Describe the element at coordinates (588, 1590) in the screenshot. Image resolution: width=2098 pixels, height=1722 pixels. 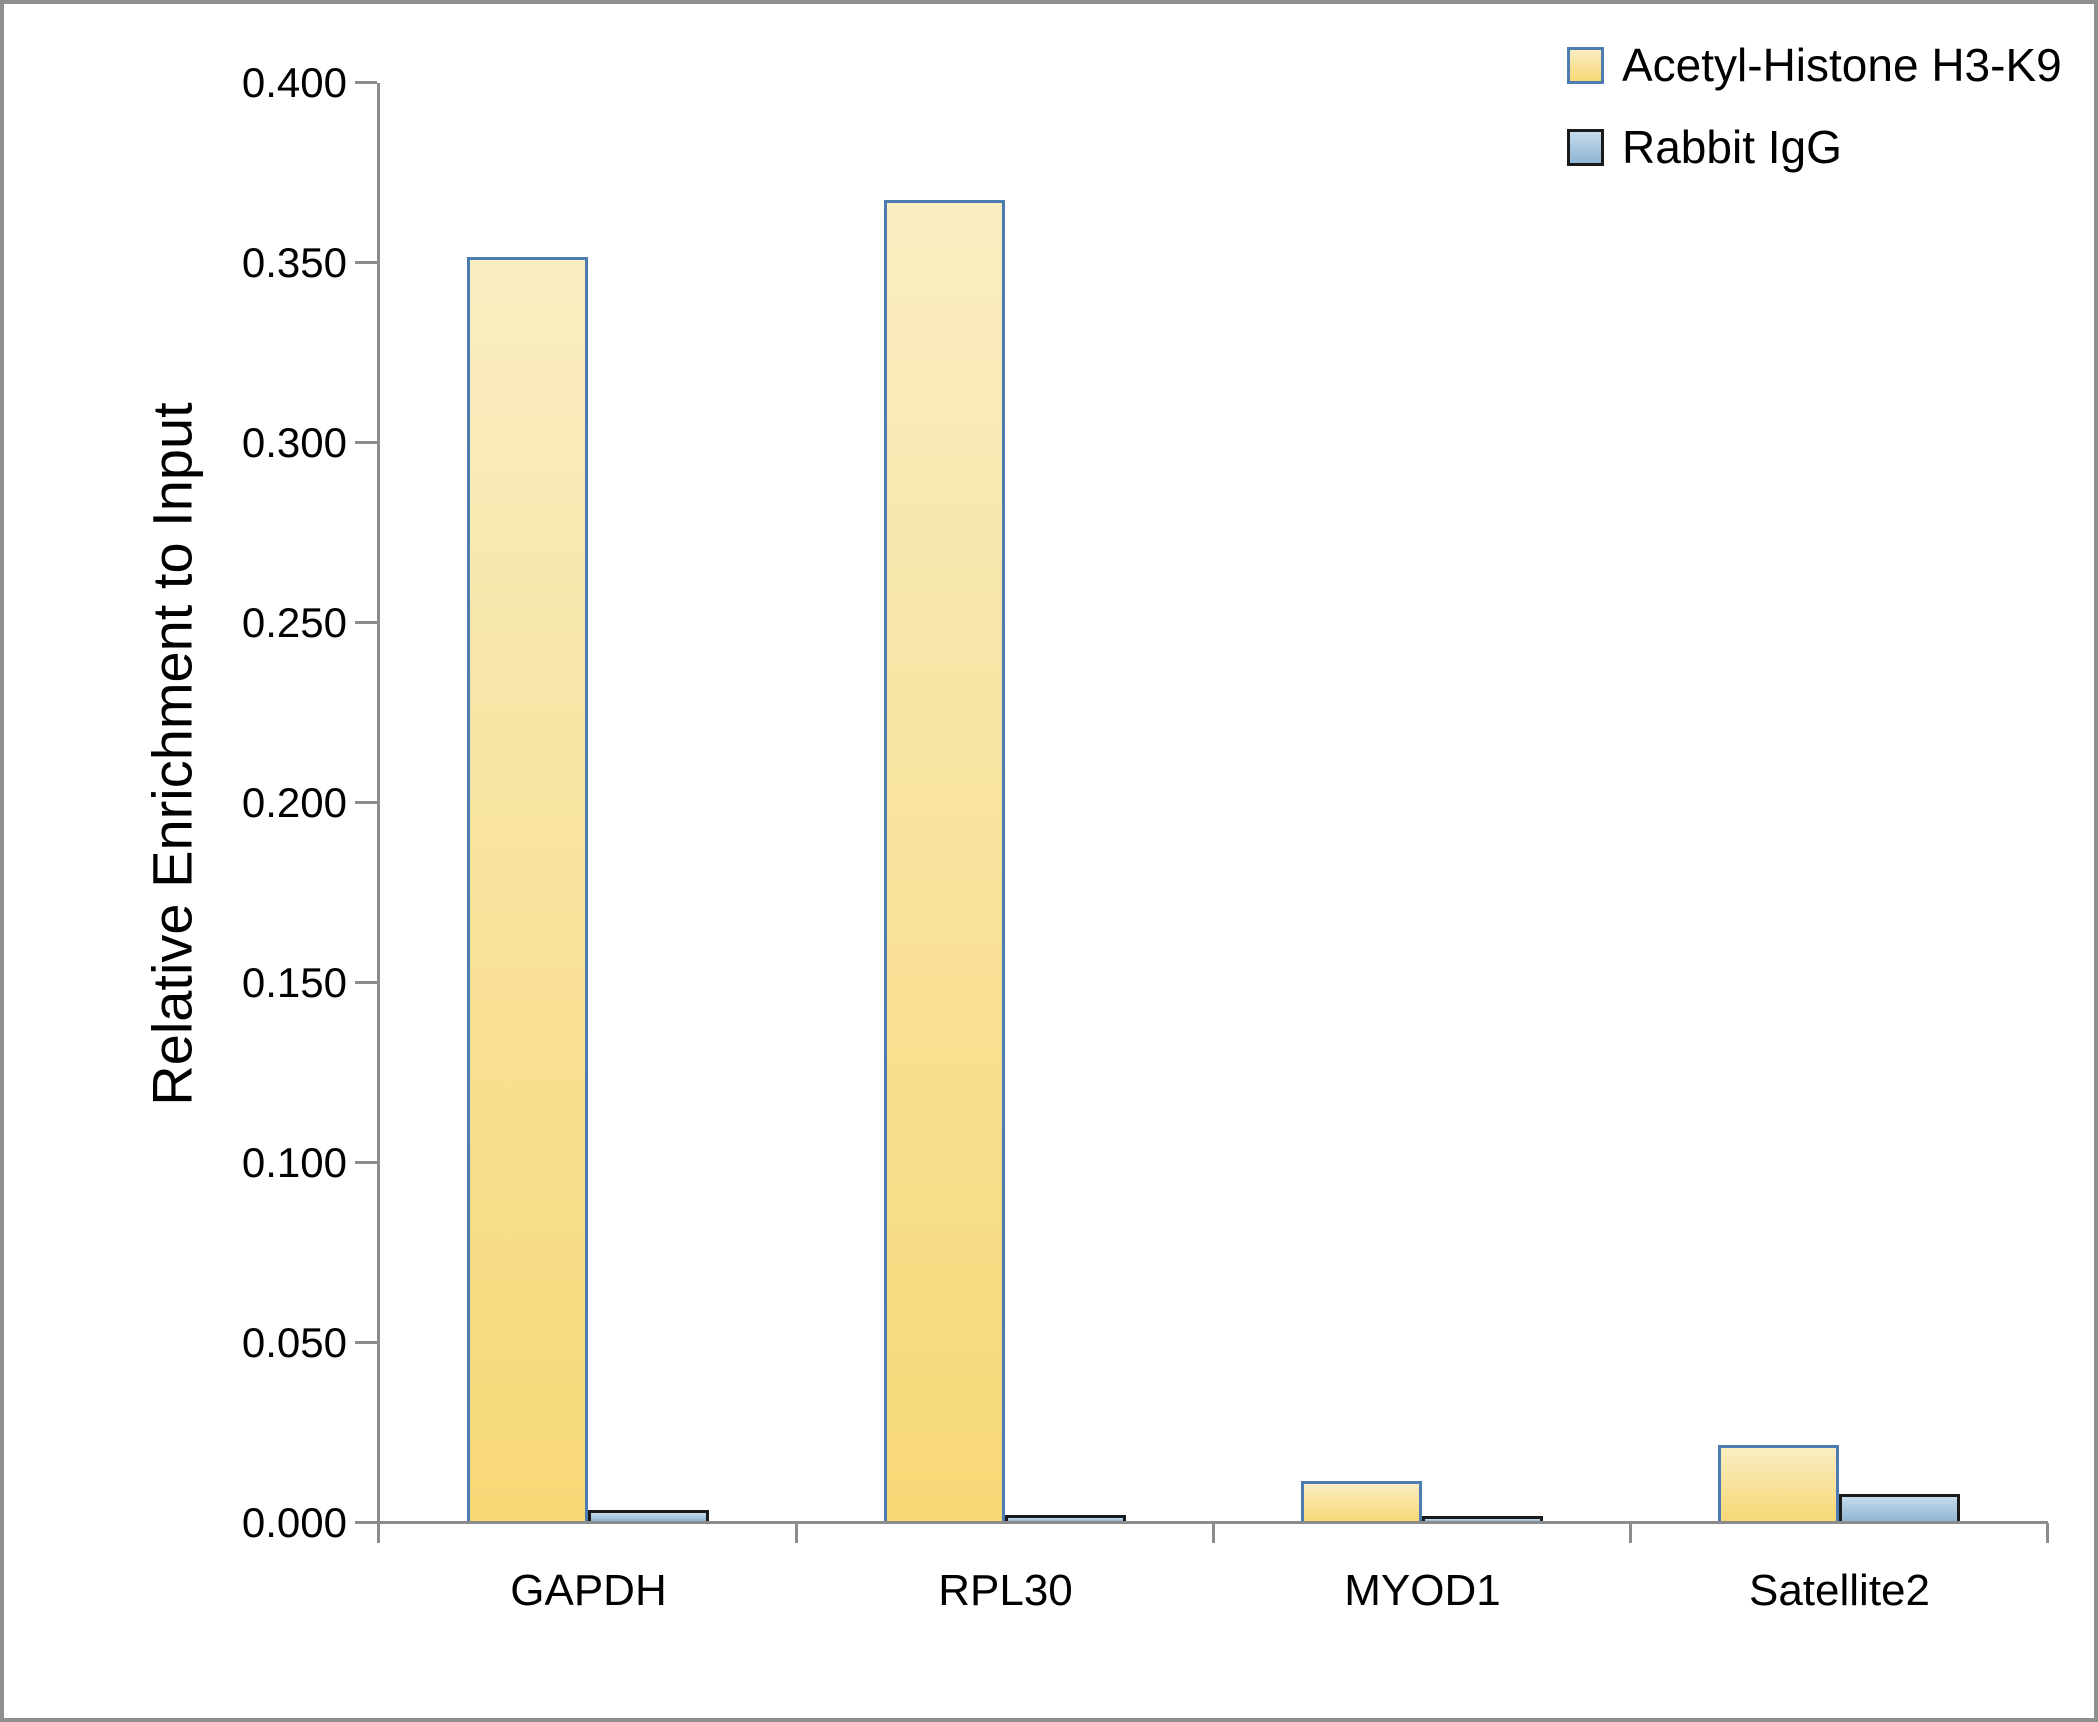
I see `x-axis-label-gapdh: GAPDH` at that location.